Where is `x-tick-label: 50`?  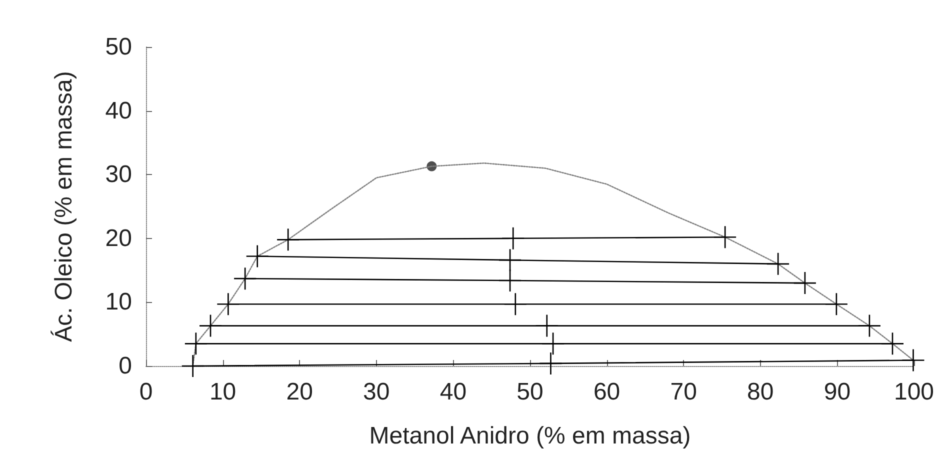 x-tick-label: 50 is located at coordinates (530, 392).